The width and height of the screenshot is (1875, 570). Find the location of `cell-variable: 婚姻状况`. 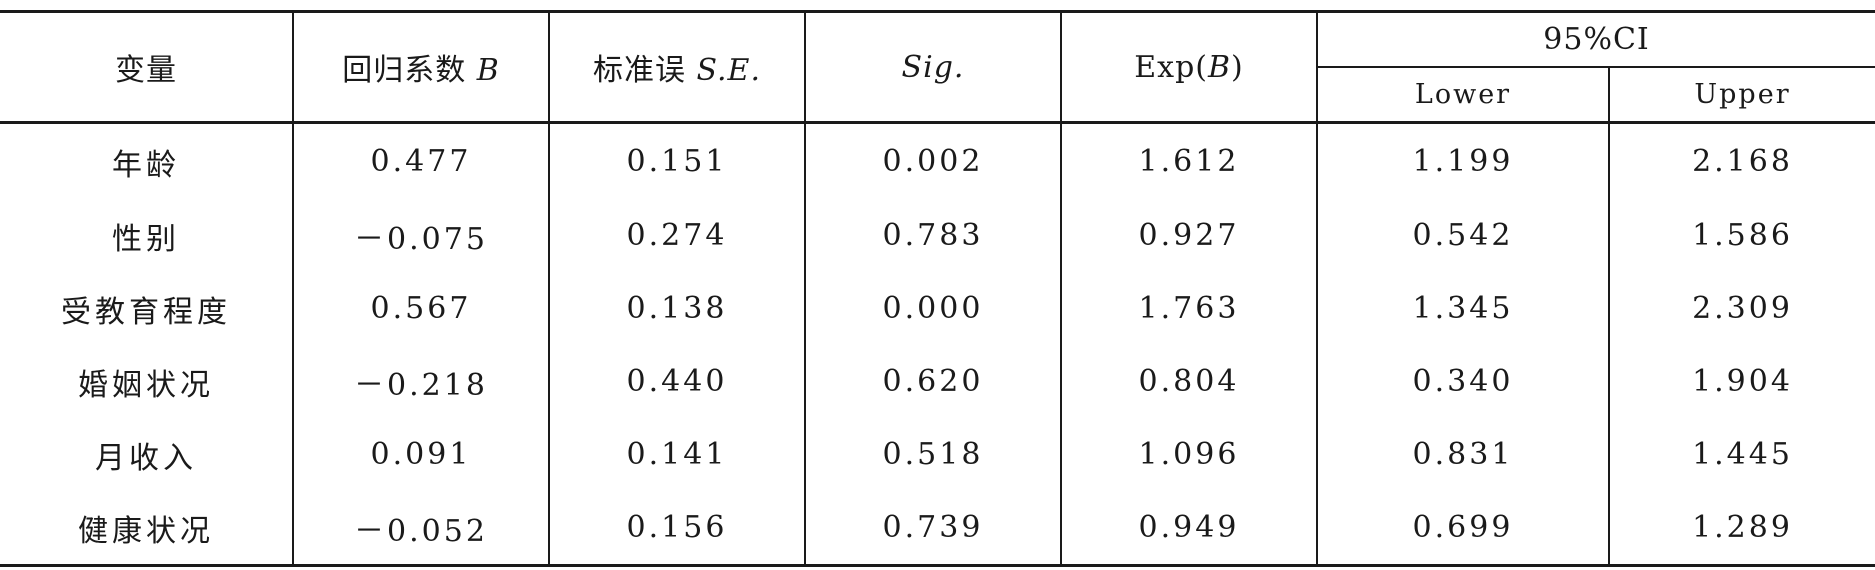

cell-variable: 婚姻状况 is located at coordinates (147, 381).